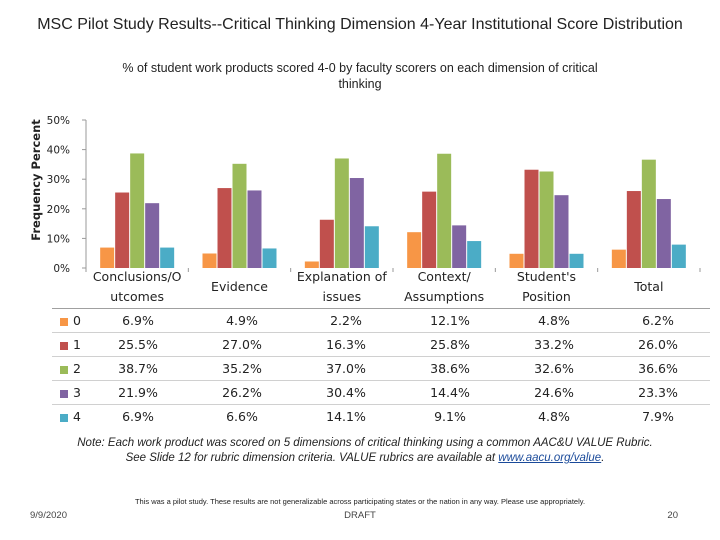 The image size is (720, 540). I want to click on table-cell: 27.0%, so click(242, 344).